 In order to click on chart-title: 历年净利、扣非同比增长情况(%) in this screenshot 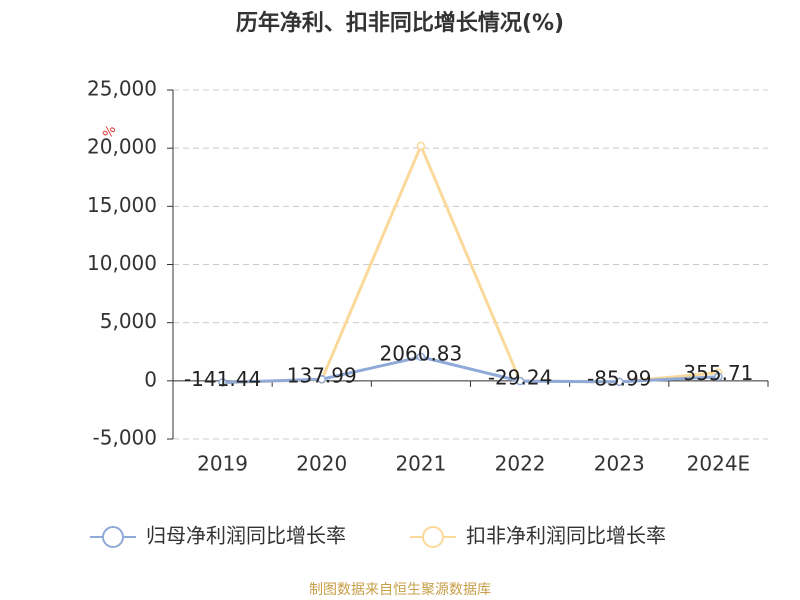, I will do `click(400, 23)`.